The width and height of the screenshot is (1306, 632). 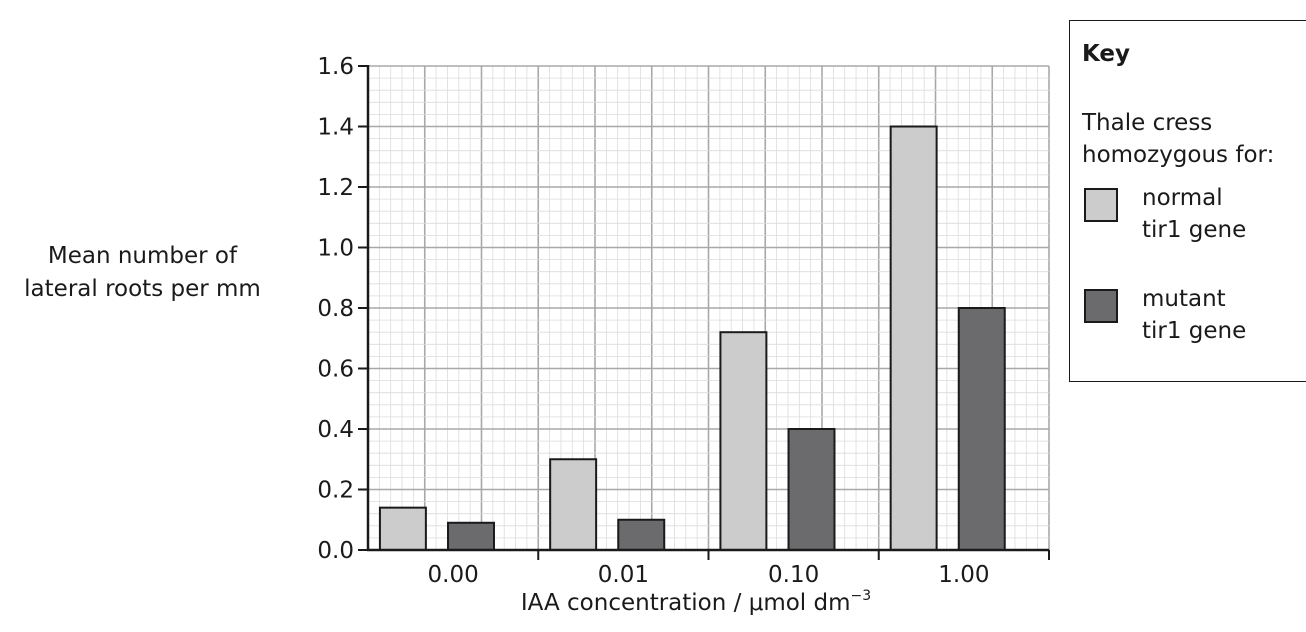 What do you see at coordinates (1194, 230) in the screenshot?
I see `legend-label-normal-line-2: tir1 gene` at bounding box center [1194, 230].